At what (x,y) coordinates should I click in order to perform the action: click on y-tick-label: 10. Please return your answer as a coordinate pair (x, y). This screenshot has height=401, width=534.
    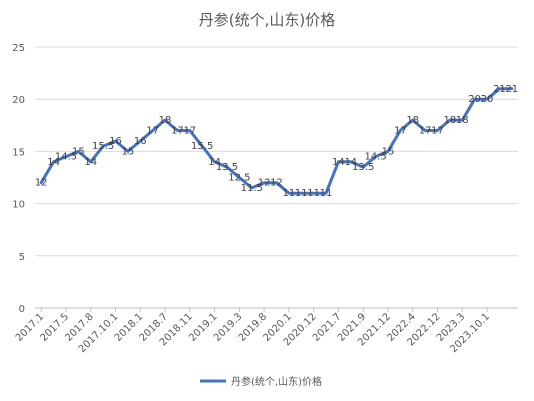
    Looking at the image, I should click on (18, 205).